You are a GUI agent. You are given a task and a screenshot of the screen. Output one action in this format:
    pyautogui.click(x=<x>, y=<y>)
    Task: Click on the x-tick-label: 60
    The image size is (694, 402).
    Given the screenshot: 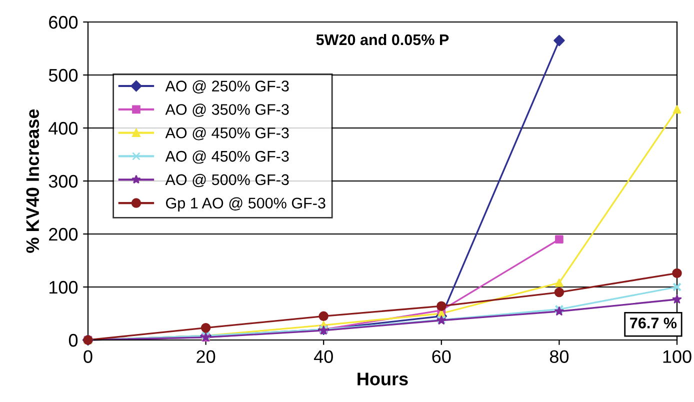 What is the action you would take?
    pyautogui.click(x=441, y=356)
    